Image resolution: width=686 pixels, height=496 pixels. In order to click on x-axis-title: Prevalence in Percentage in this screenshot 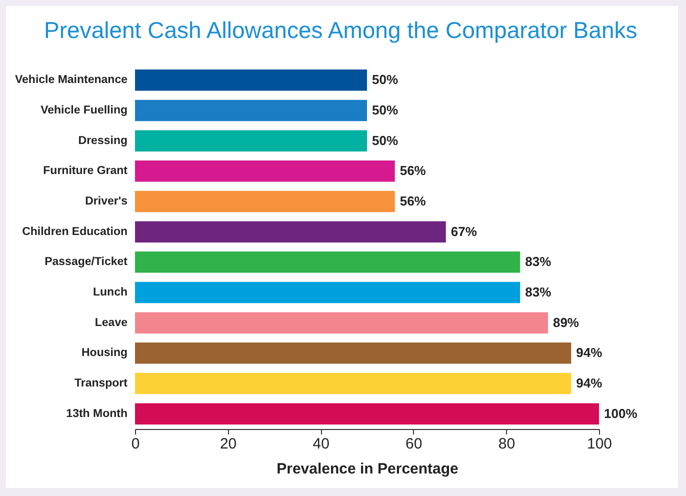, I will do `click(367, 469)`.